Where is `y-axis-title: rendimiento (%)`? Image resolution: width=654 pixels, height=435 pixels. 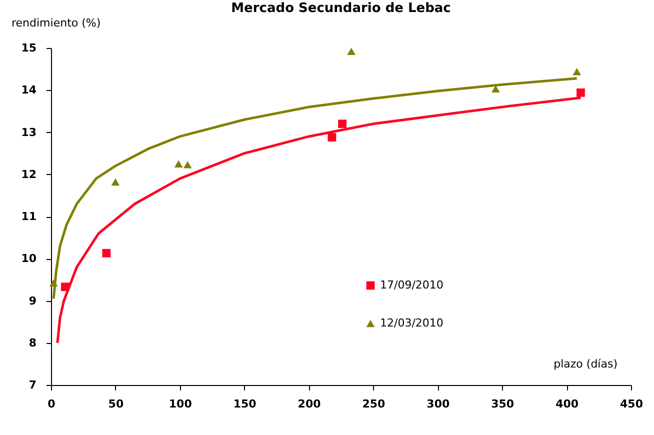
y-axis-title: rendimiento (%) is located at coordinates (56, 23).